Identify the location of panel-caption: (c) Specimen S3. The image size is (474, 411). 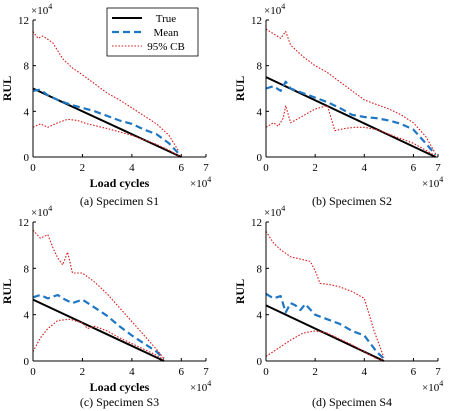
(119, 402).